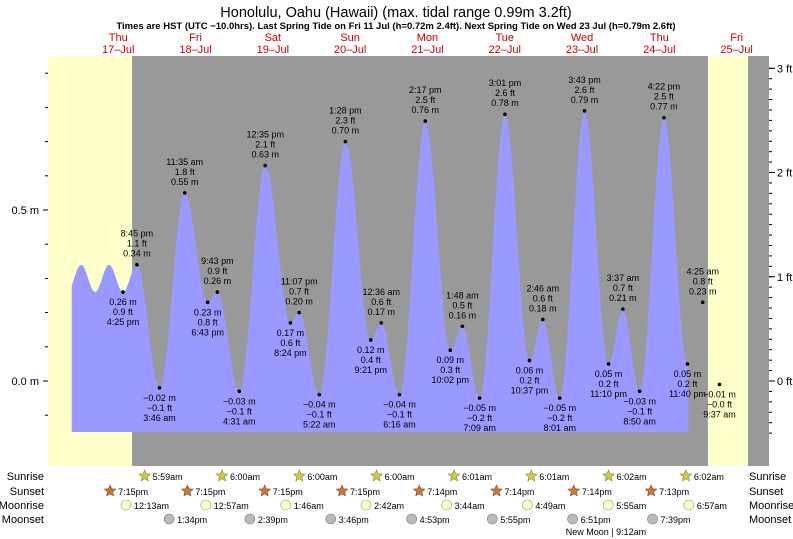  What do you see at coordinates (231, 506) in the screenshot?
I see `moonrise-time: 12:57am` at bounding box center [231, 506].